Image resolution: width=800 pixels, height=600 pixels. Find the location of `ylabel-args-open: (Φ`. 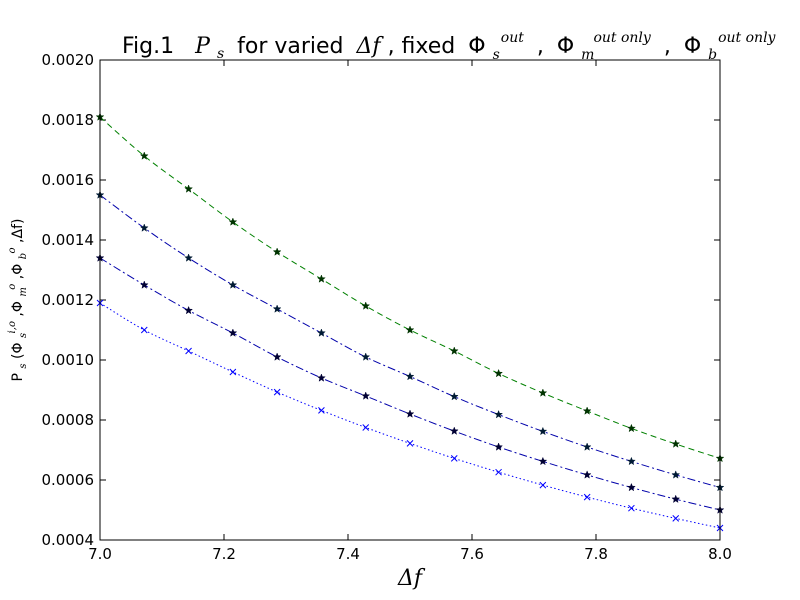

ylabel-args-open: (Φ is located at coordinates (18, 350).